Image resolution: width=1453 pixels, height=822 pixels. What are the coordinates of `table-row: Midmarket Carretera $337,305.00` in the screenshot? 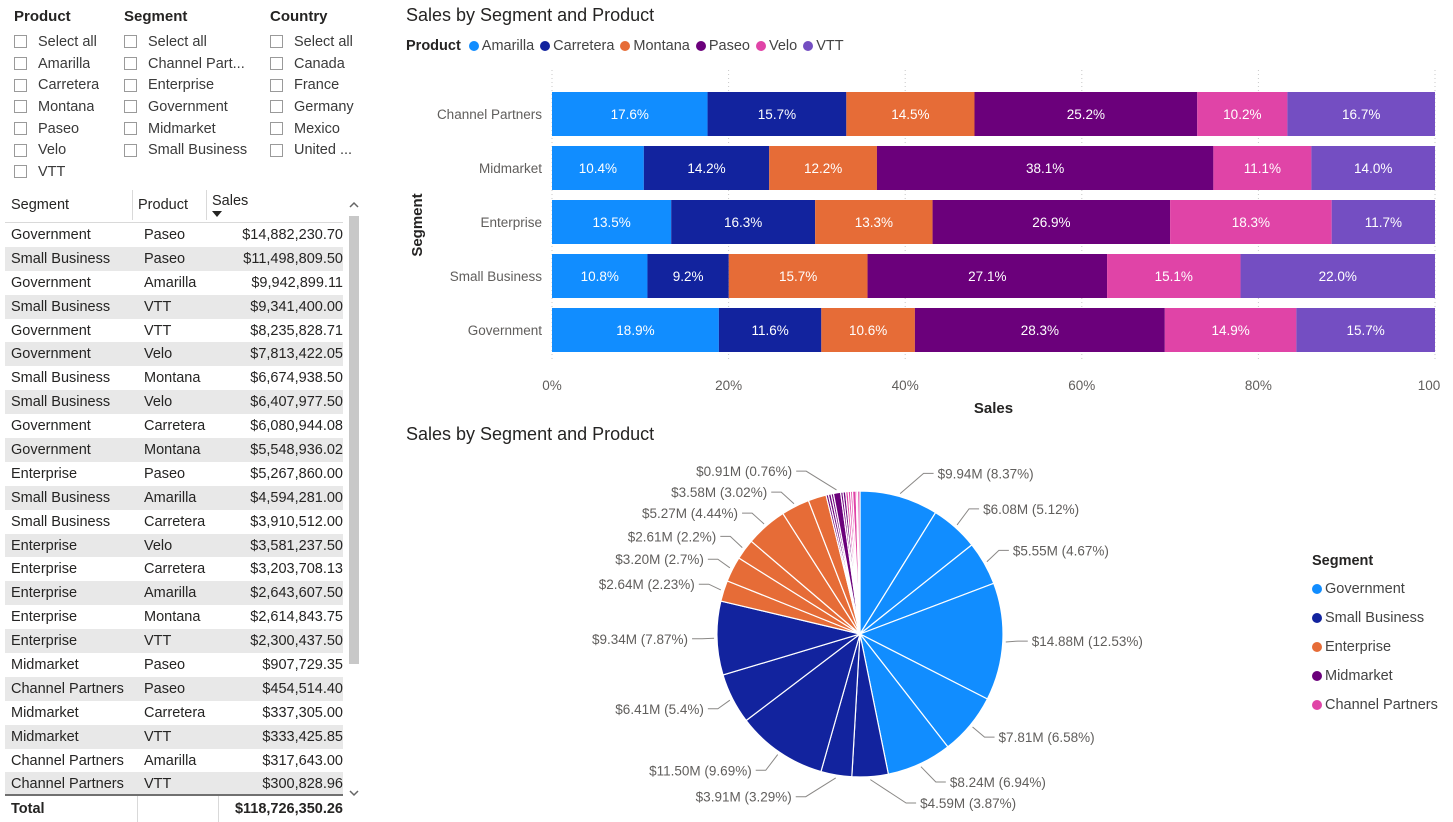 It's located at (174, 713).